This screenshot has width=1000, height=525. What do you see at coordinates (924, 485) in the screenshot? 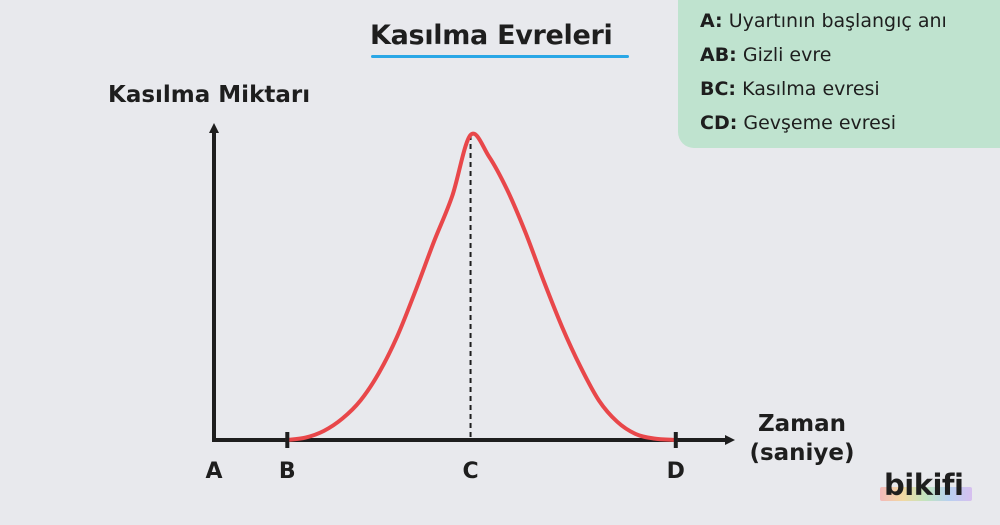
I see `bikifi-logo: bikifi` at bounding box center [924, 485].